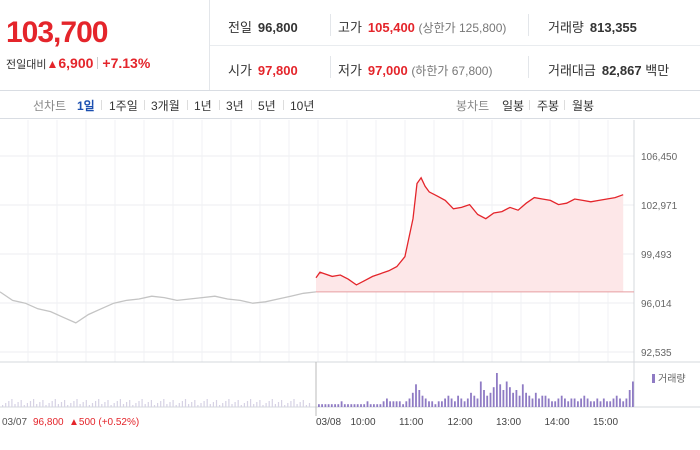 The height and width of the screenshot is (450, 700). Describe the element at coordinates (318, 390) in the screenshot. I see `volume-bars` at that location.